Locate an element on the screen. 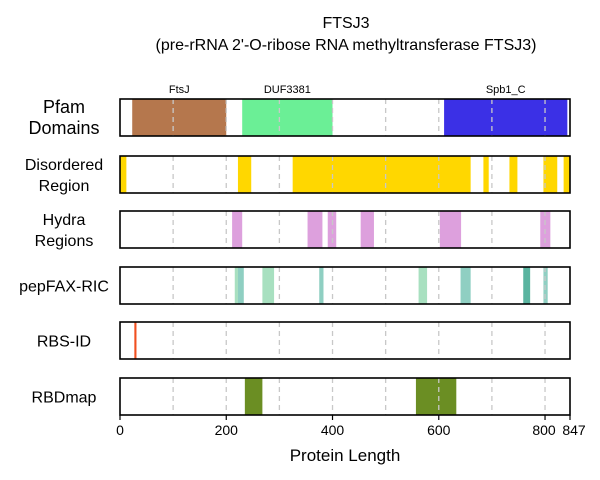 This screenshot has width=600, height=480. track-label: Hydra is located at coordinates (64, 220).